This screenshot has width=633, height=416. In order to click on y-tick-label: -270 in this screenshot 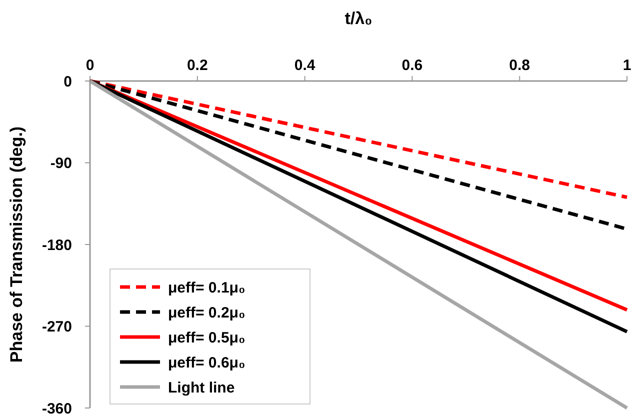, I will do `click(57, 327)`.